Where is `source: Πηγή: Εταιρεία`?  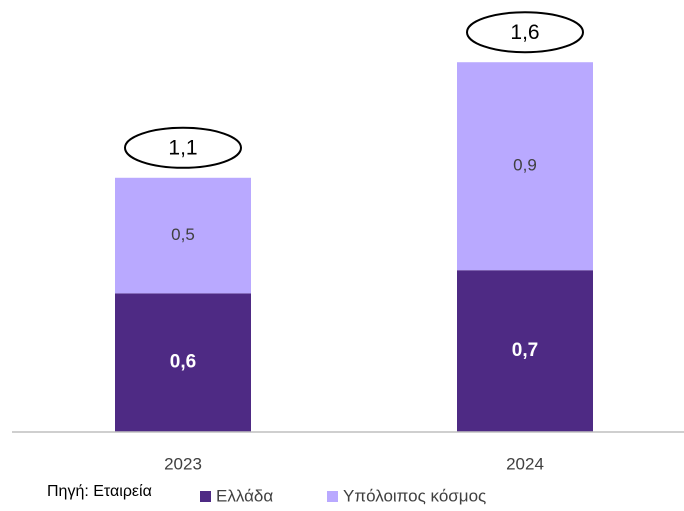
source: Πηγή: Εταιρεία is located at coordinates (99, 491).